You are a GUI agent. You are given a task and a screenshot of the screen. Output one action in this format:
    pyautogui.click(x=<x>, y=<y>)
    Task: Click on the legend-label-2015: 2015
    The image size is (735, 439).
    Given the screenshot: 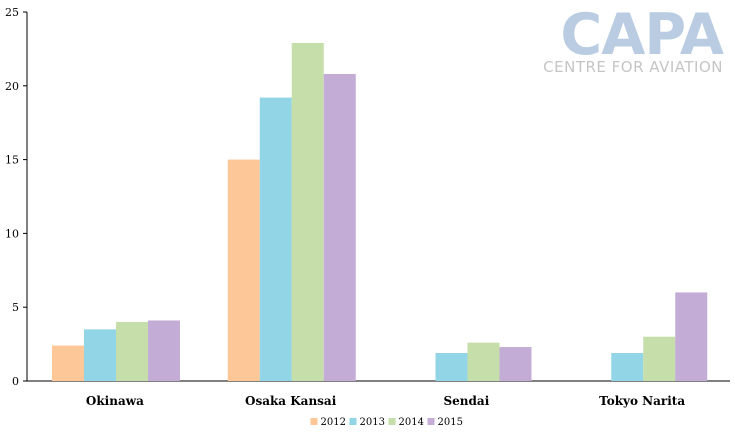 What is the action you would take?
    pyautogui.click(x=450, y=422)
    